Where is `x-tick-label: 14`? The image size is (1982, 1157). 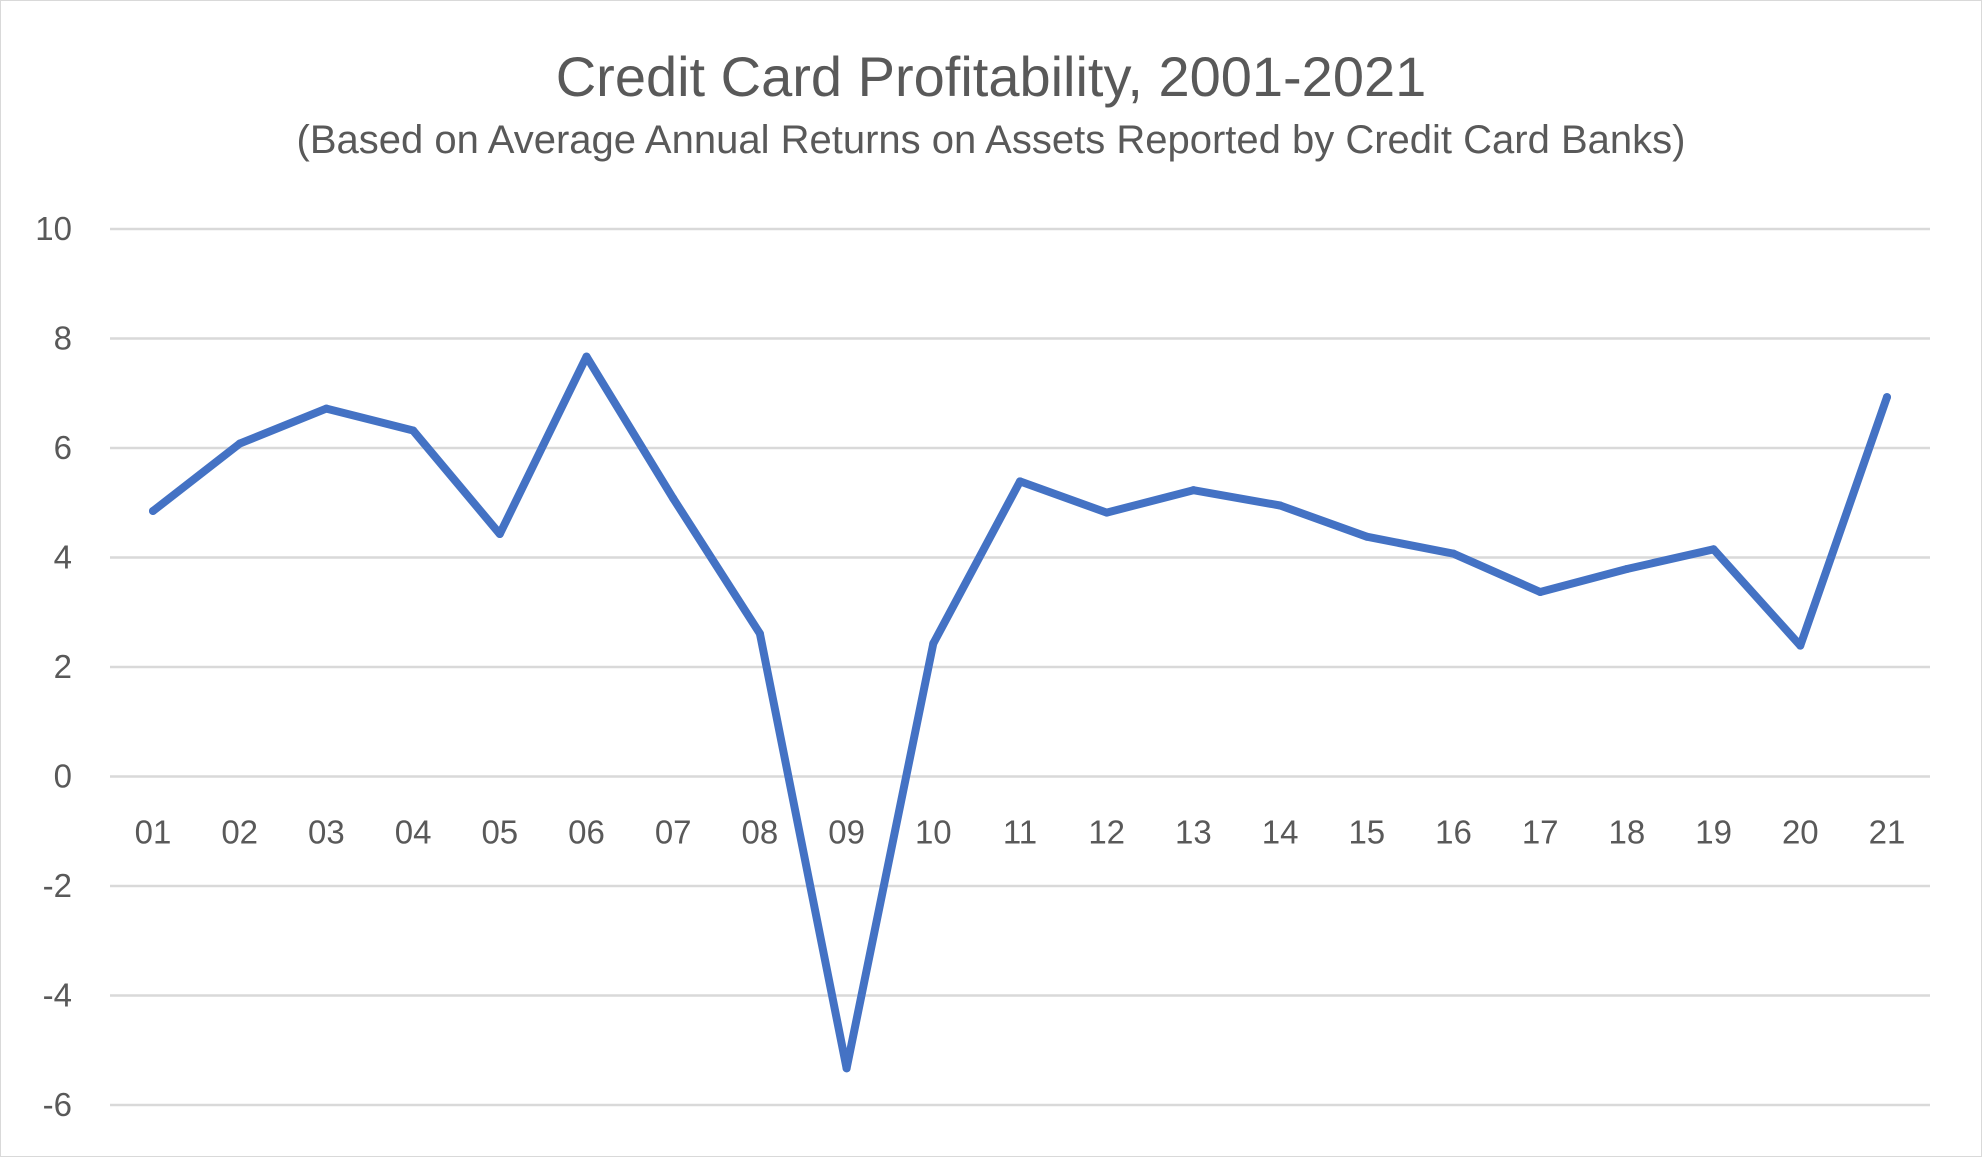 x-tick-label: 14 is located at coordinates (1280, 832).